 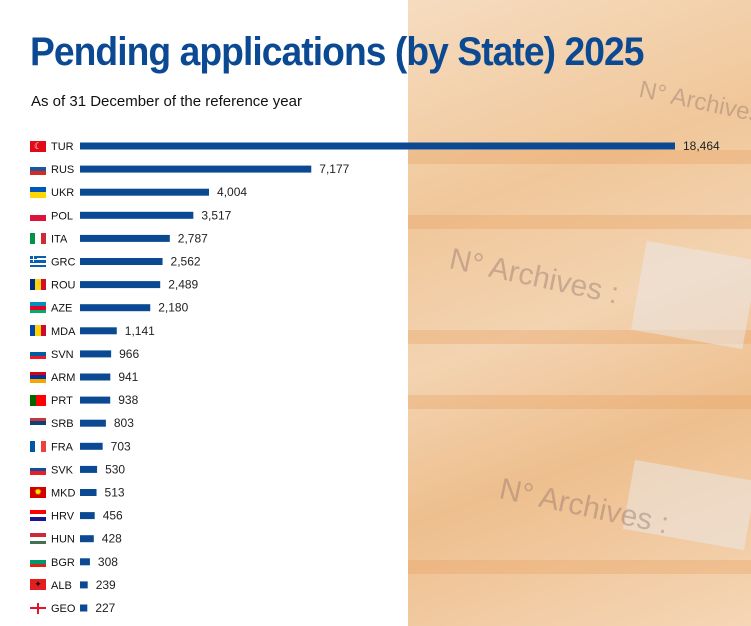 I want to click on turkey-flag-icon: ☾, so click(x=38, y=146).